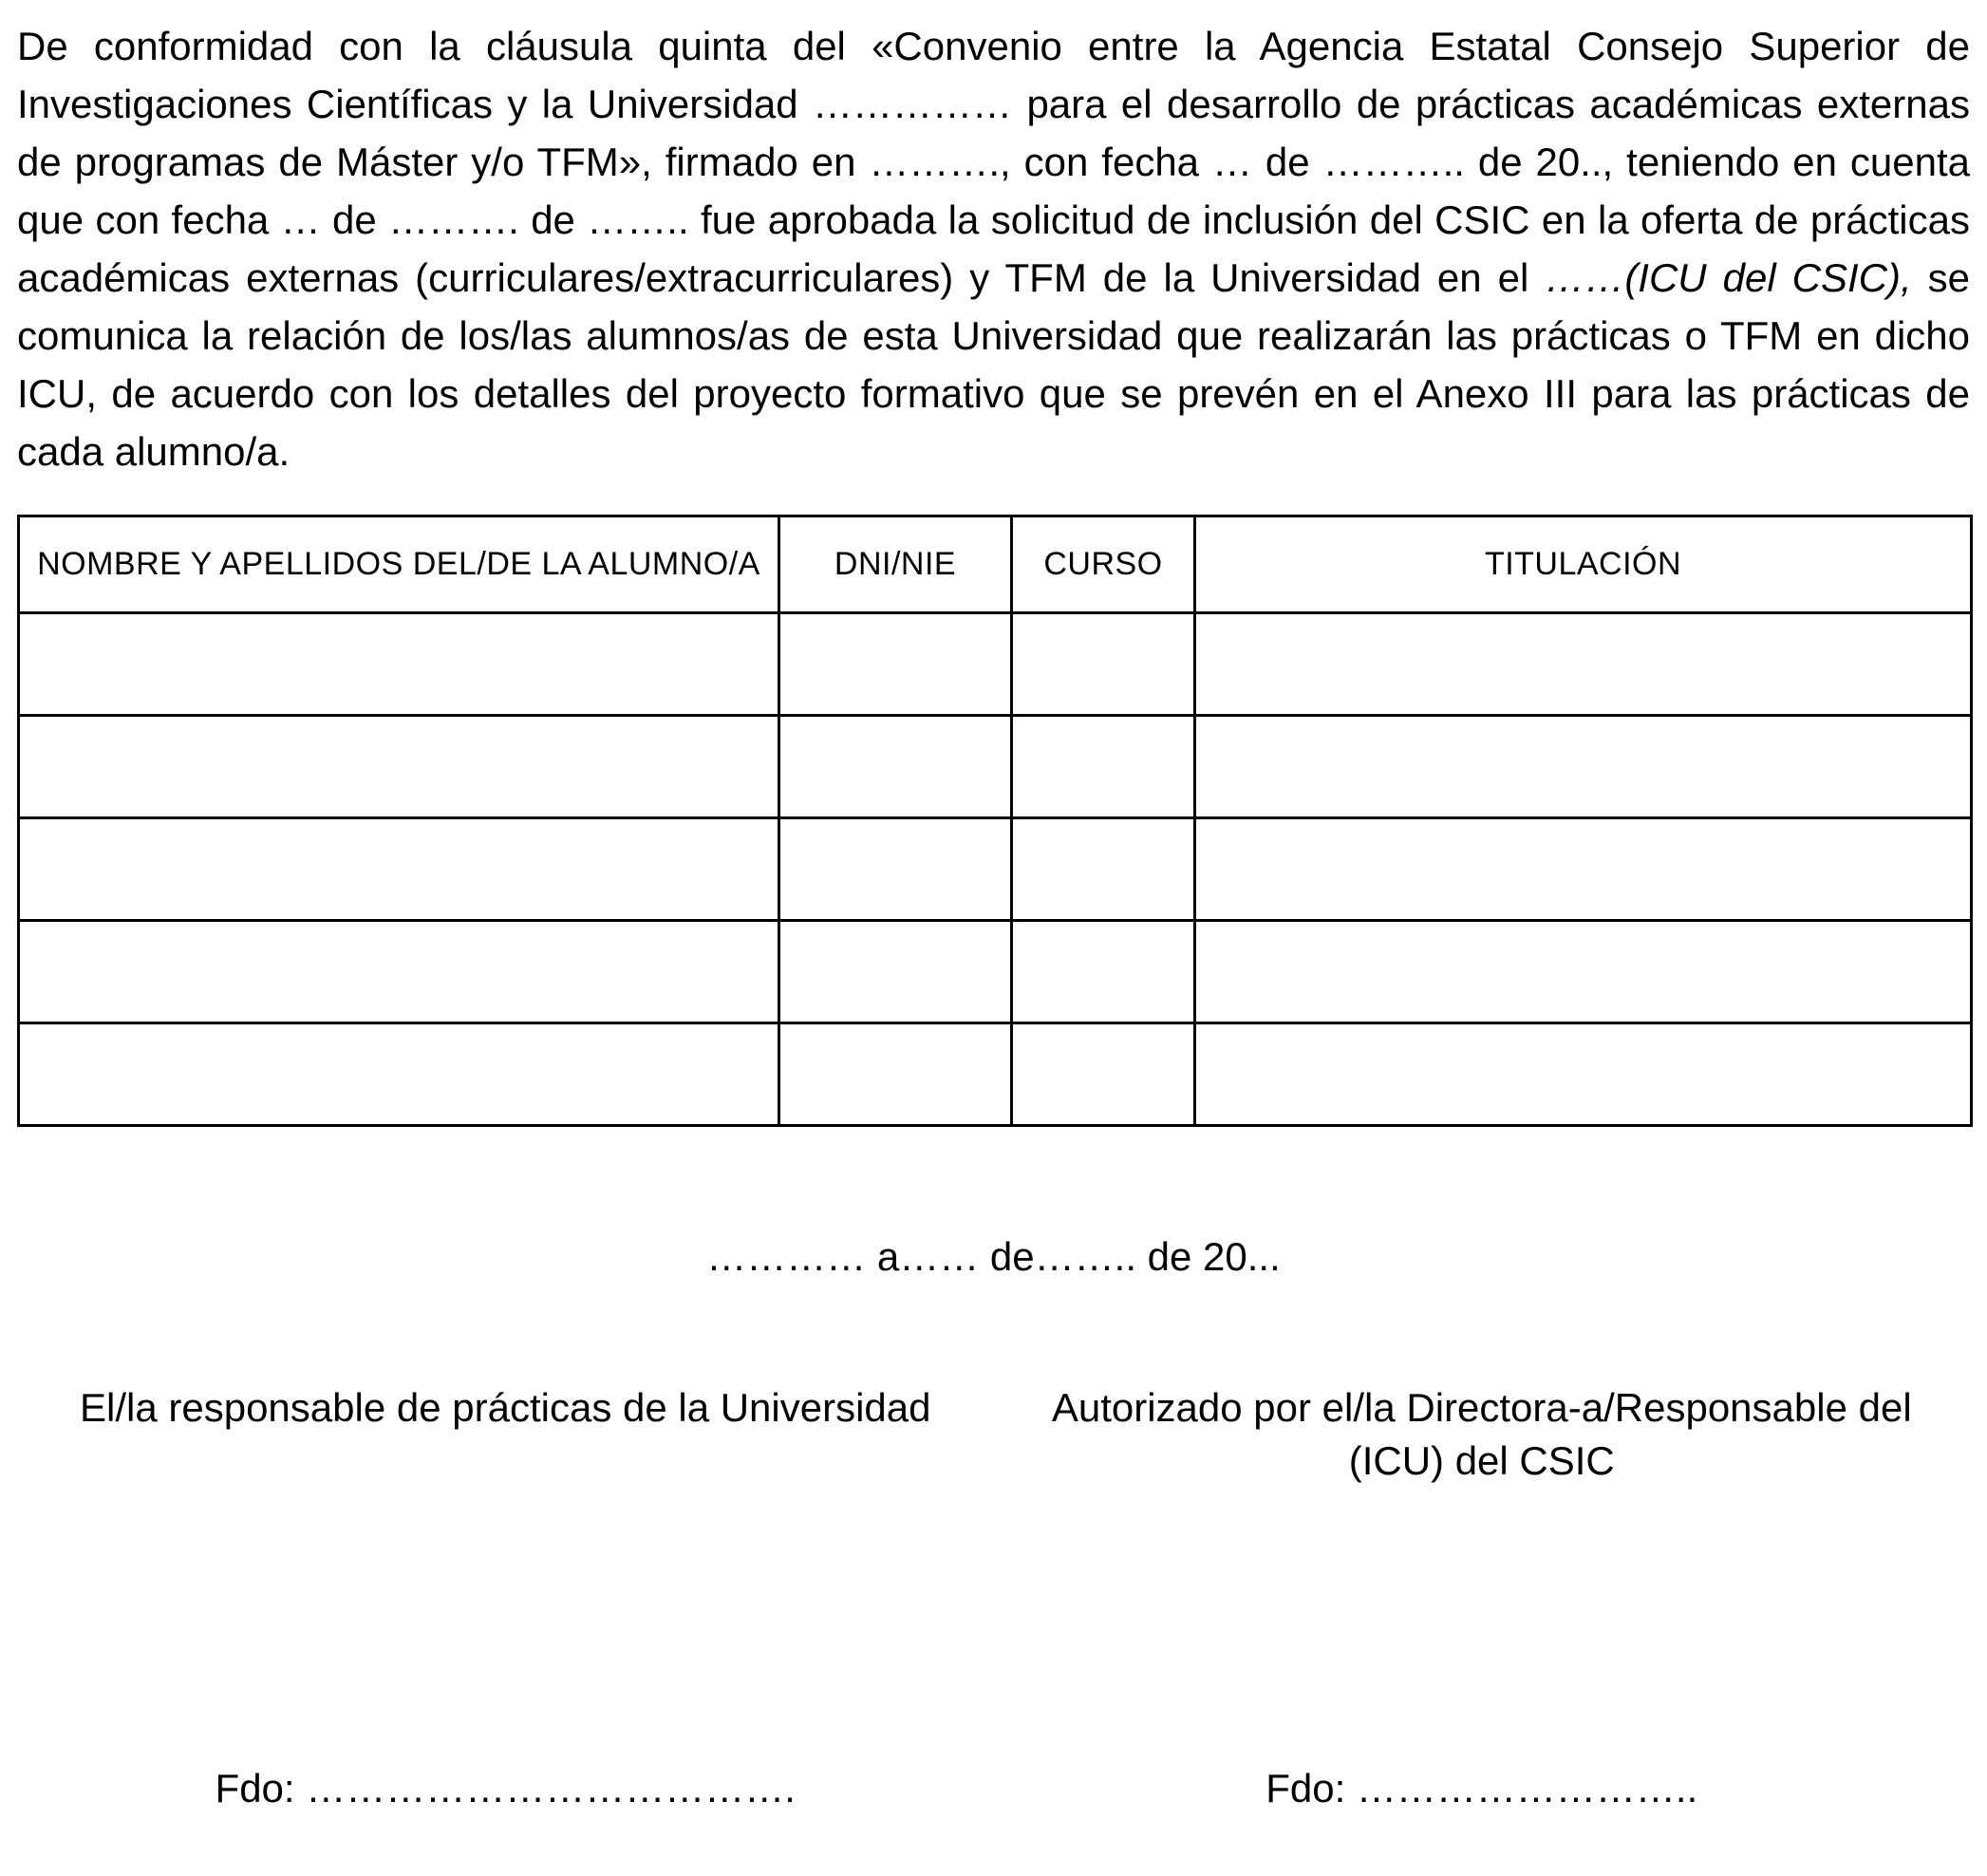  Describe the element at coordinates (1481, 1460) in the screenshot. I see `signature-right-title-line2: (ICU) del CSIC` at that location.